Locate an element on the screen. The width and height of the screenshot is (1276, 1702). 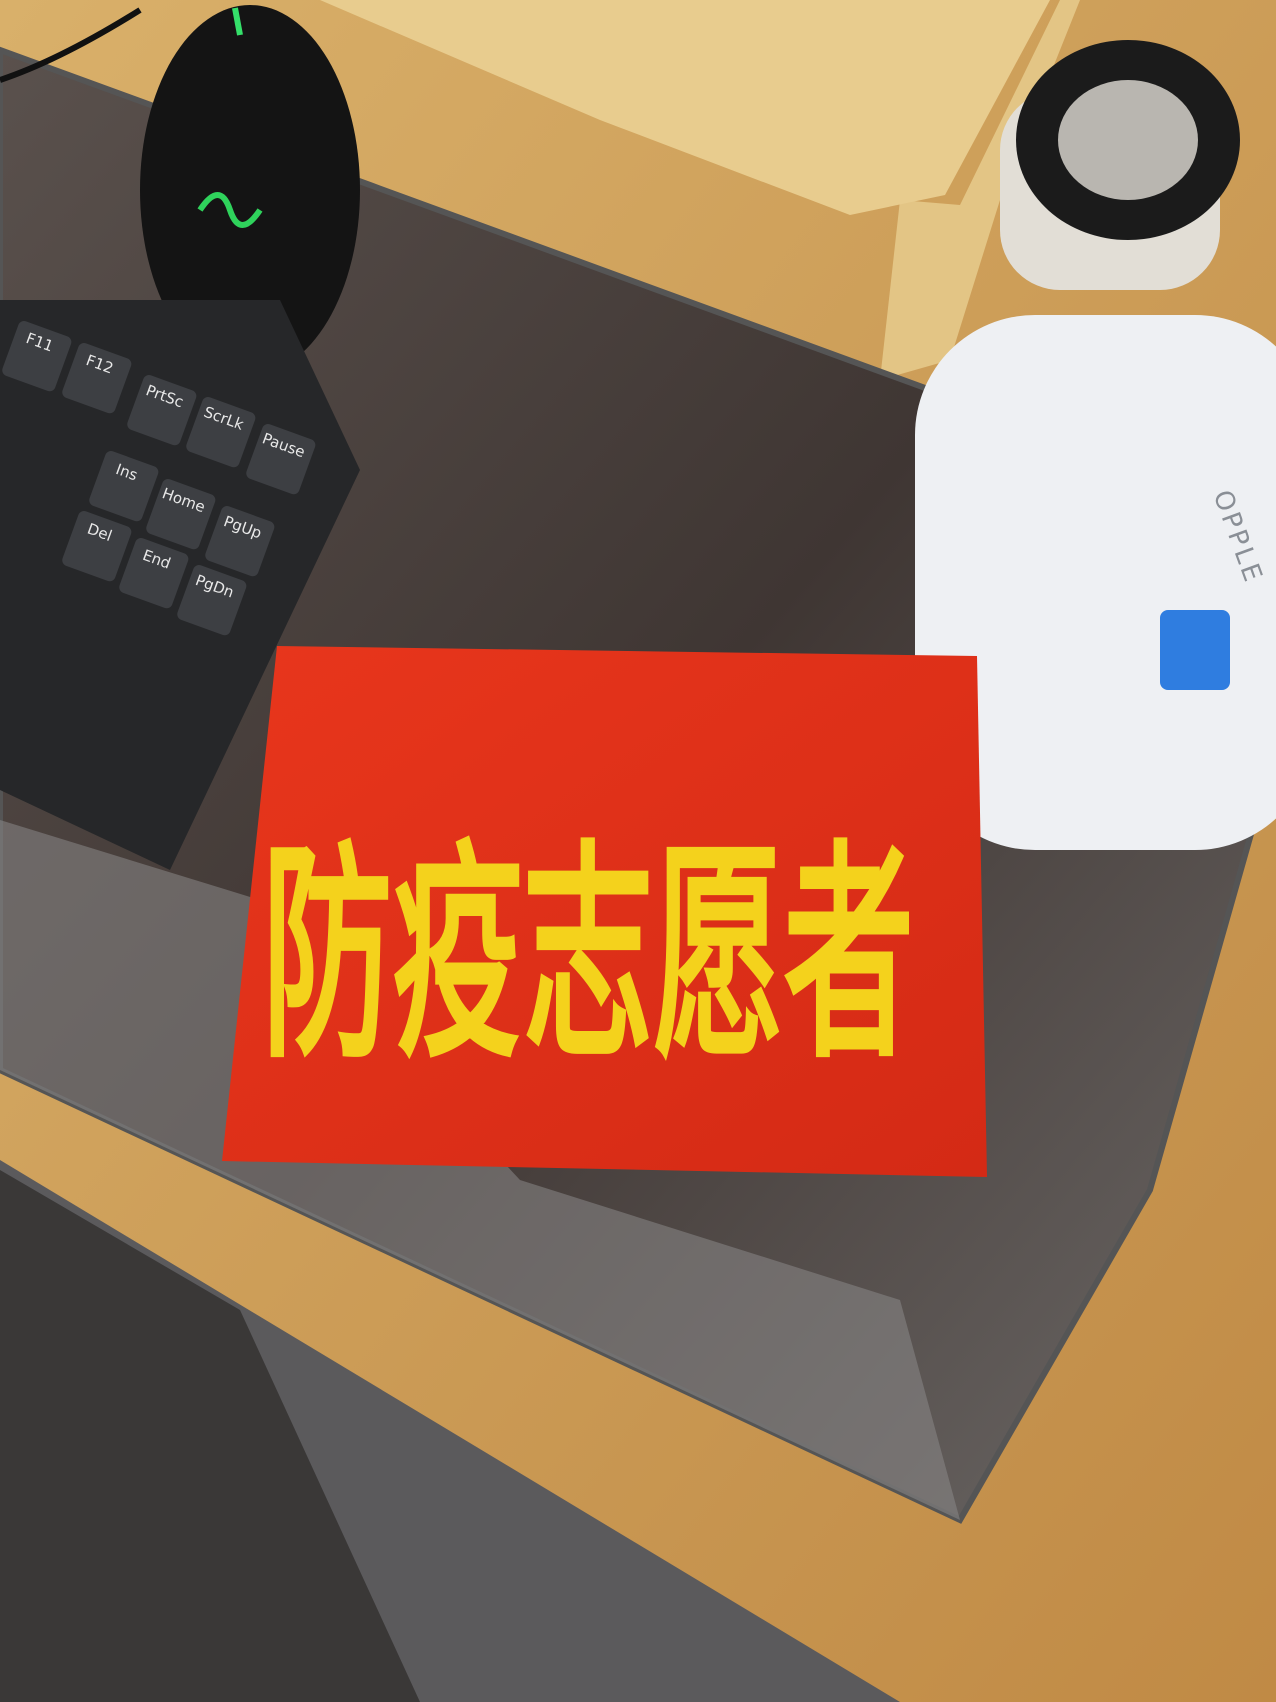
lamp-sticker is located at coordinates (1195, 650).